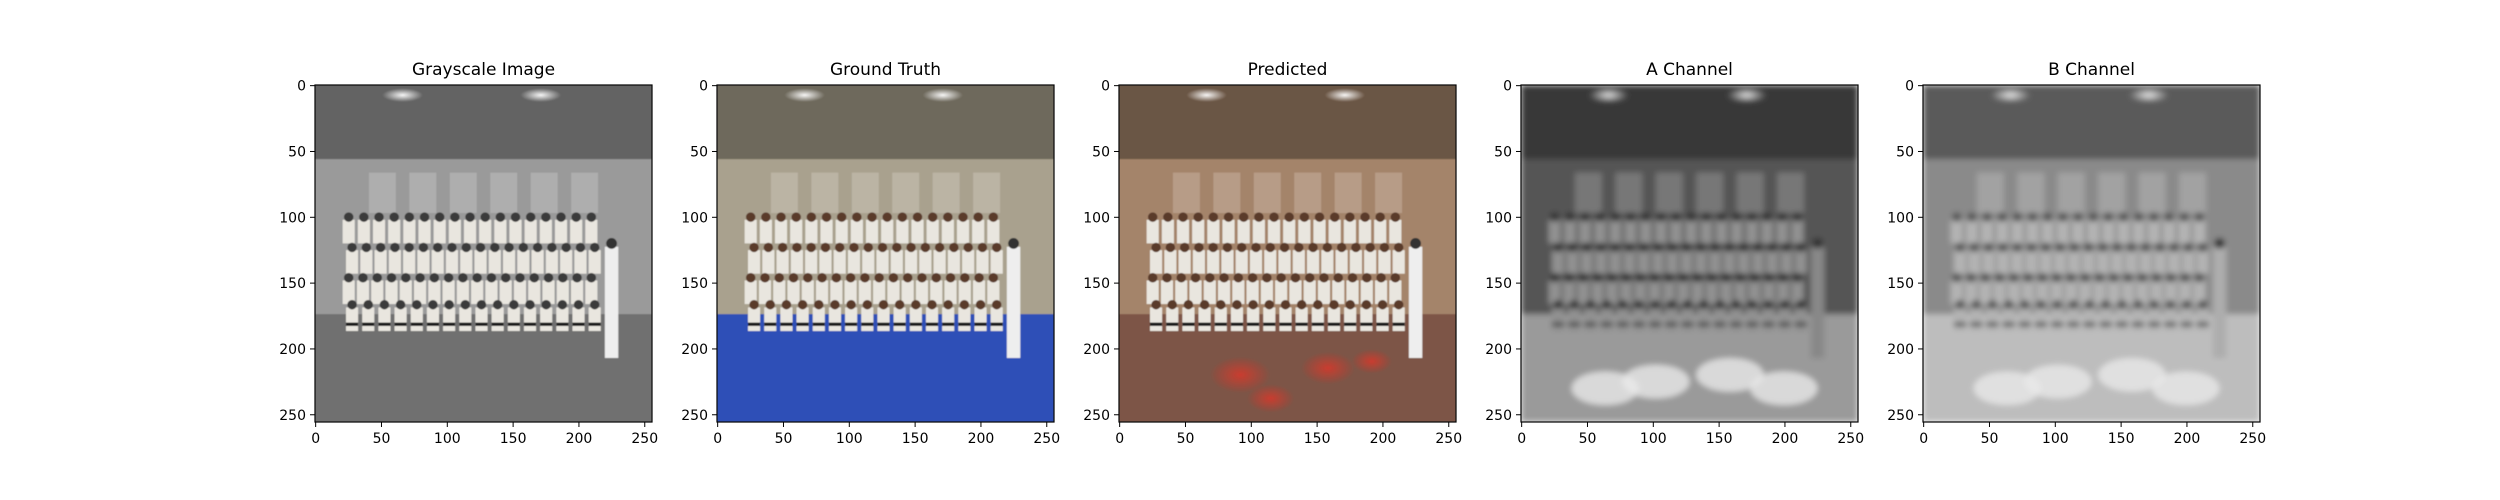  I want to click on y-tick-label: 200, so click(292, 350).